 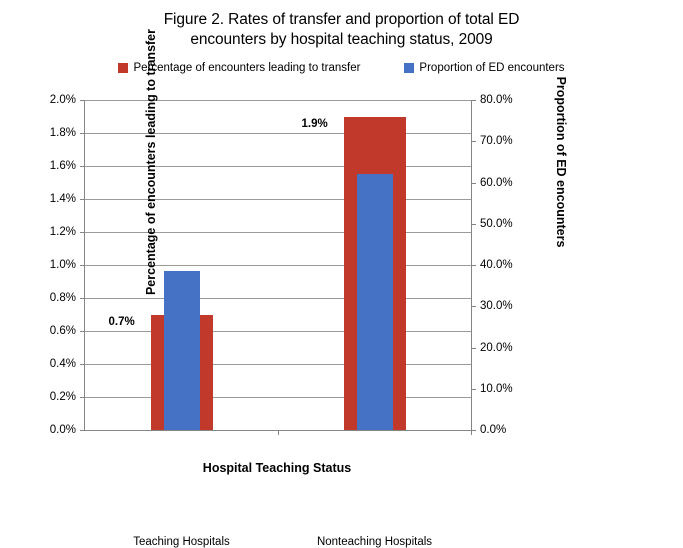 I want to click on y-axis-label-secondary: 10.0%, so click(x=496, y=388).